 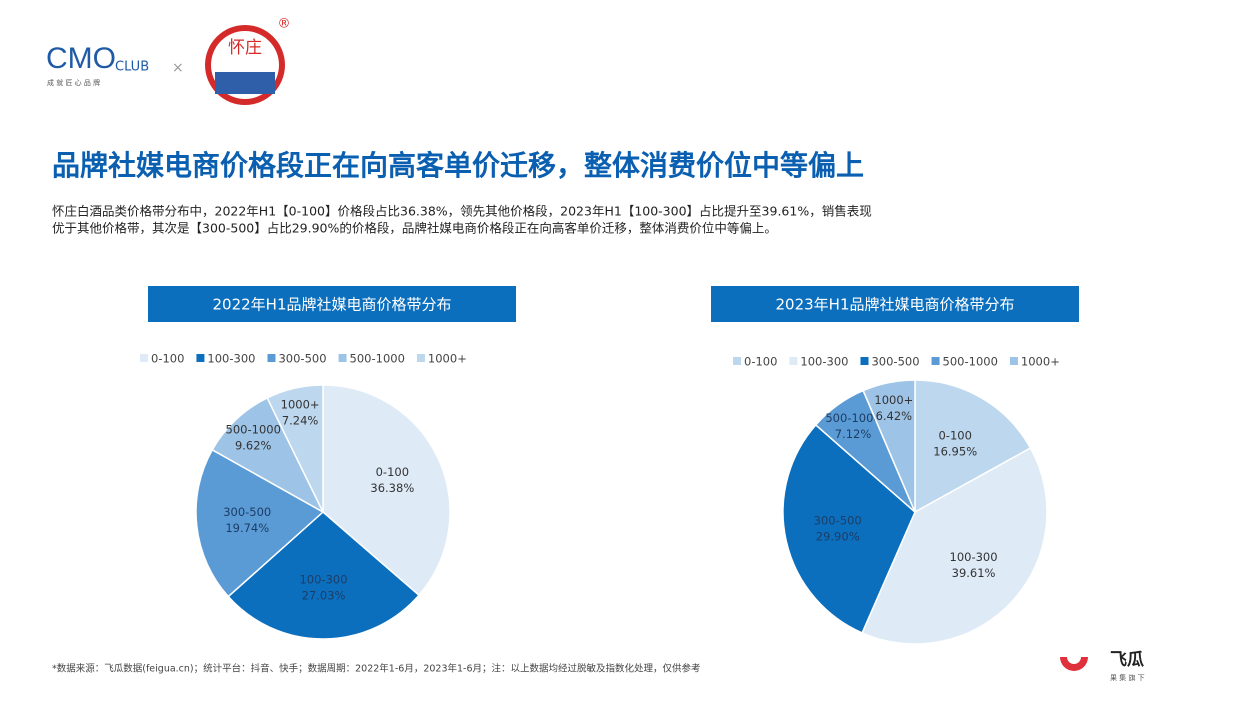 I want to click on slice-value: 27.03%, so click(x=324, y=596).